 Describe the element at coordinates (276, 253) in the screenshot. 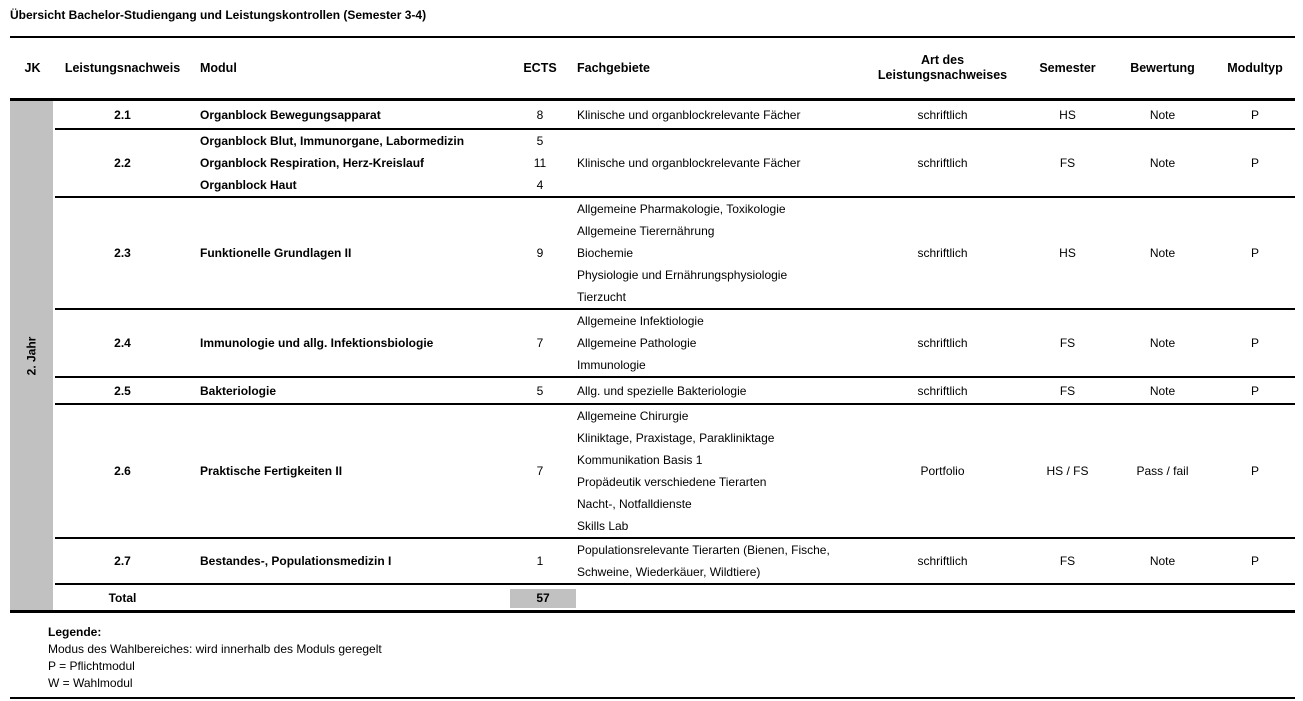

I see `modul-name: Funktionelle Grundlagen II` at that location.